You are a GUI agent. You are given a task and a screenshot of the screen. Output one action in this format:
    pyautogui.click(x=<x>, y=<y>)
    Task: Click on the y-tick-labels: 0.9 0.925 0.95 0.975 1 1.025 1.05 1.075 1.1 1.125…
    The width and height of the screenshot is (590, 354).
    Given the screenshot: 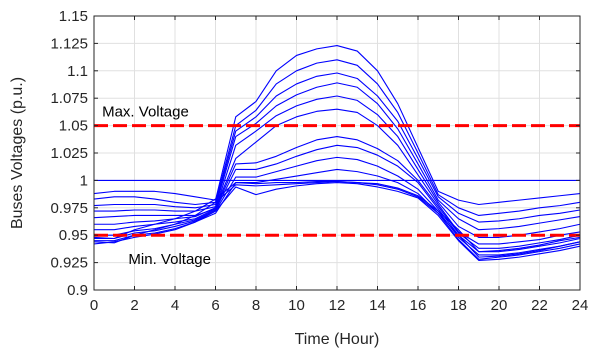 What is the action you would take?
    pyautogui.click(x=69, y=153)
    